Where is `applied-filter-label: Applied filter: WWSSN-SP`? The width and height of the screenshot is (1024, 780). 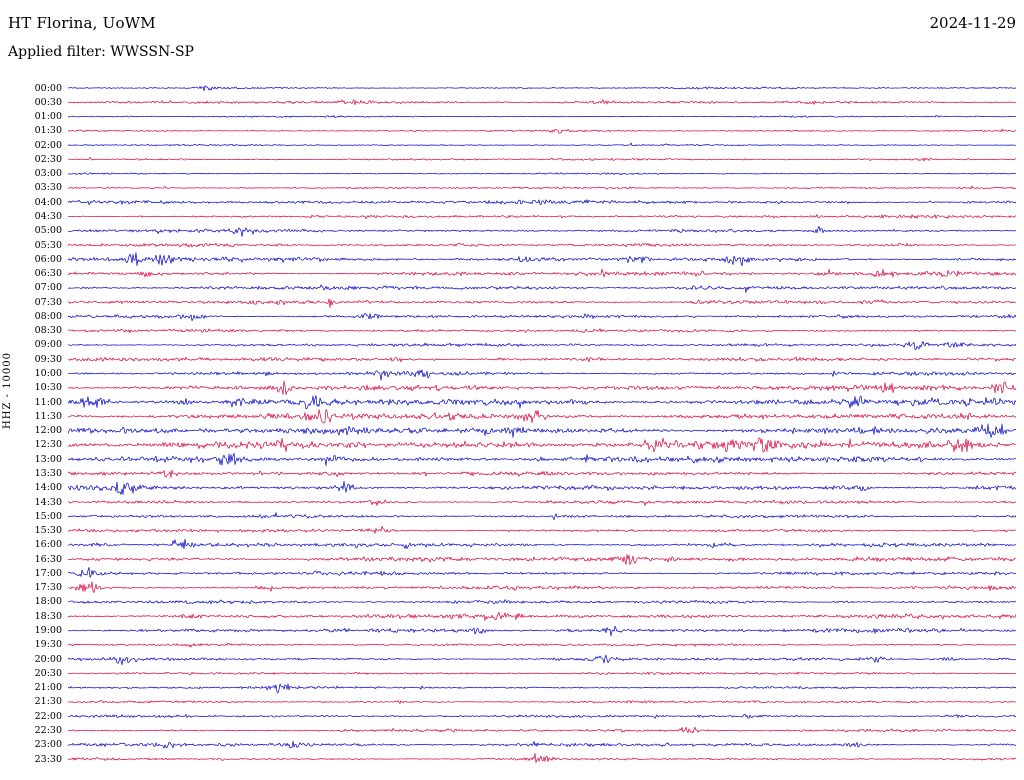
applied-filter-label: Applied filter: WWSSN-SP is located at coordinates (101, 52).